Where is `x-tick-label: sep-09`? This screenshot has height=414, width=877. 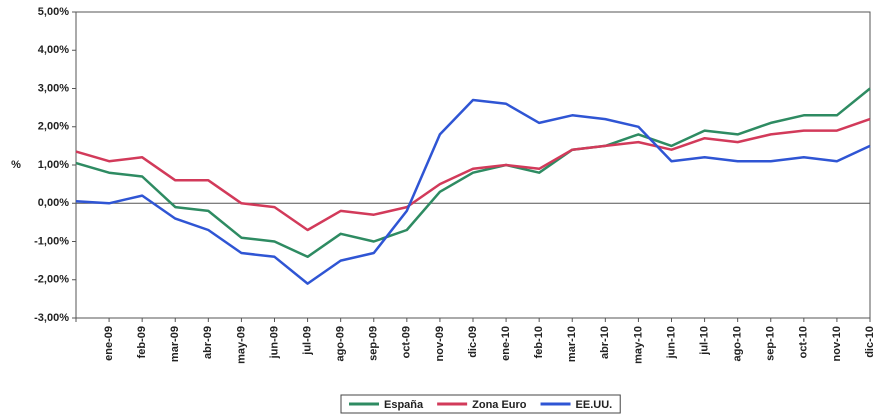 x-tick-label: sep-09 is located at coordinates (374, 343).